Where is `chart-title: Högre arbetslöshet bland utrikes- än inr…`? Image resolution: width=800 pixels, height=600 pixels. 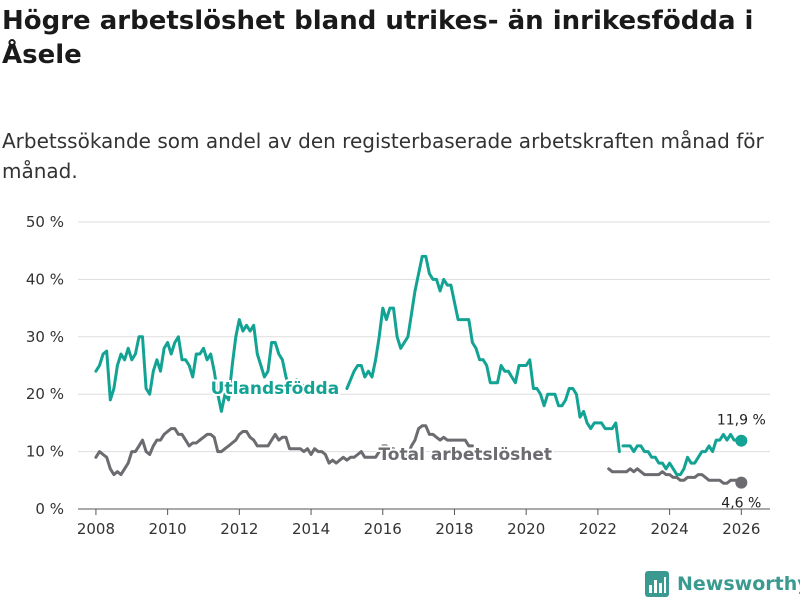
chart-title: Högre arbetslöshet bland utrikes- än inr… is located at coordinates (378, 38).